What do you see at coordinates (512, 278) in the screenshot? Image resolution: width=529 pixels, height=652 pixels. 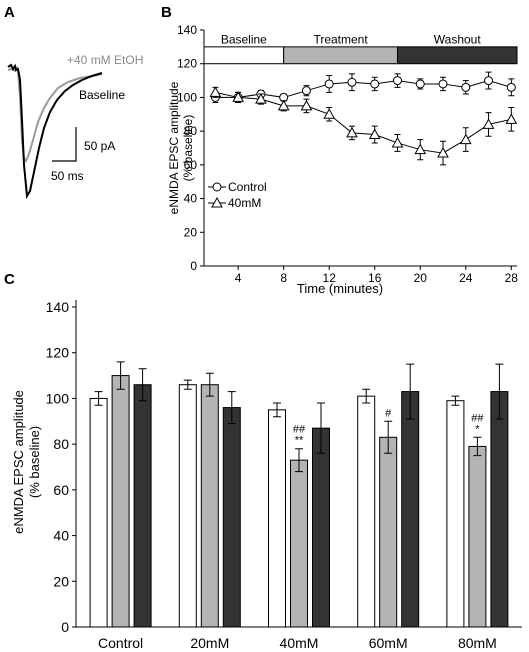 I see `b-x-tick-label: 28` at bounding box center [512, 278].